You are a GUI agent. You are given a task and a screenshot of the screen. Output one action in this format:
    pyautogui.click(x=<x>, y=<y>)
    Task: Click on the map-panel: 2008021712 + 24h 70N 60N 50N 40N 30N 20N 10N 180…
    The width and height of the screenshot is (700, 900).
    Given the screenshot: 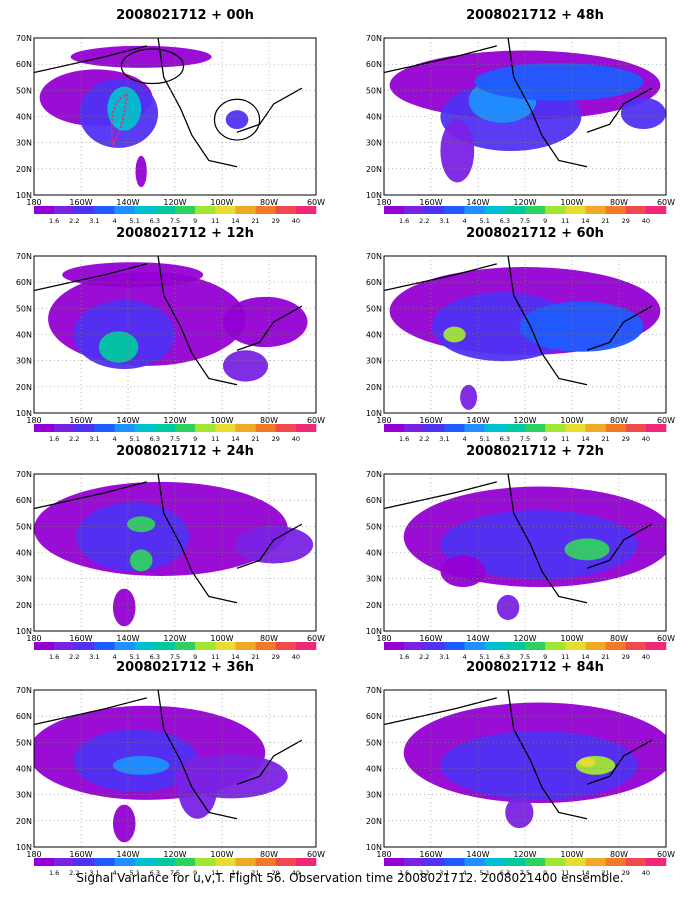 What is the action you would take?
    pyautogui.click(x=183, y=552)
    